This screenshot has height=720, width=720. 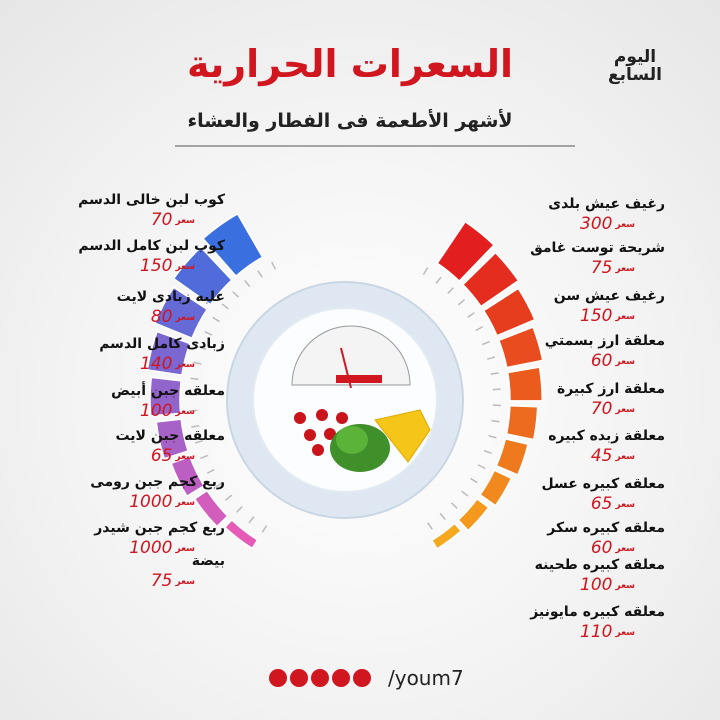 What do you see at coordinates (603, 484) in the screenshot?
I see `food-name: معلقه كبيره عسل` at bounding box center [603, 484].